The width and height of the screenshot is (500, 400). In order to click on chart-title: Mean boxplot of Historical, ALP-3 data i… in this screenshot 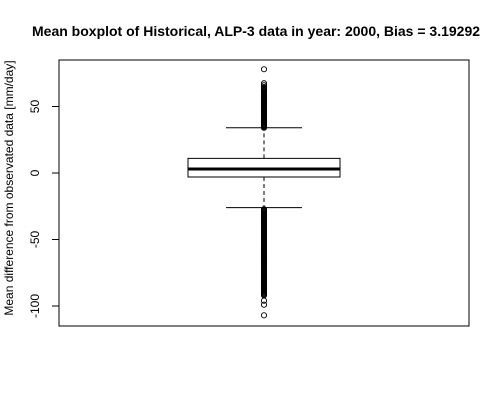, I will do `click(256, 31)`.